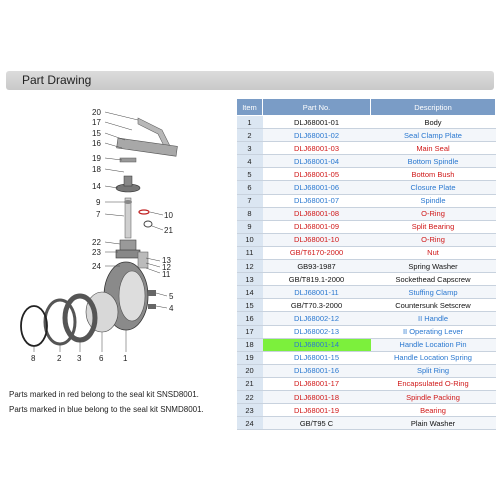  I want to click on row-item-number: 4, so click(249, 161).